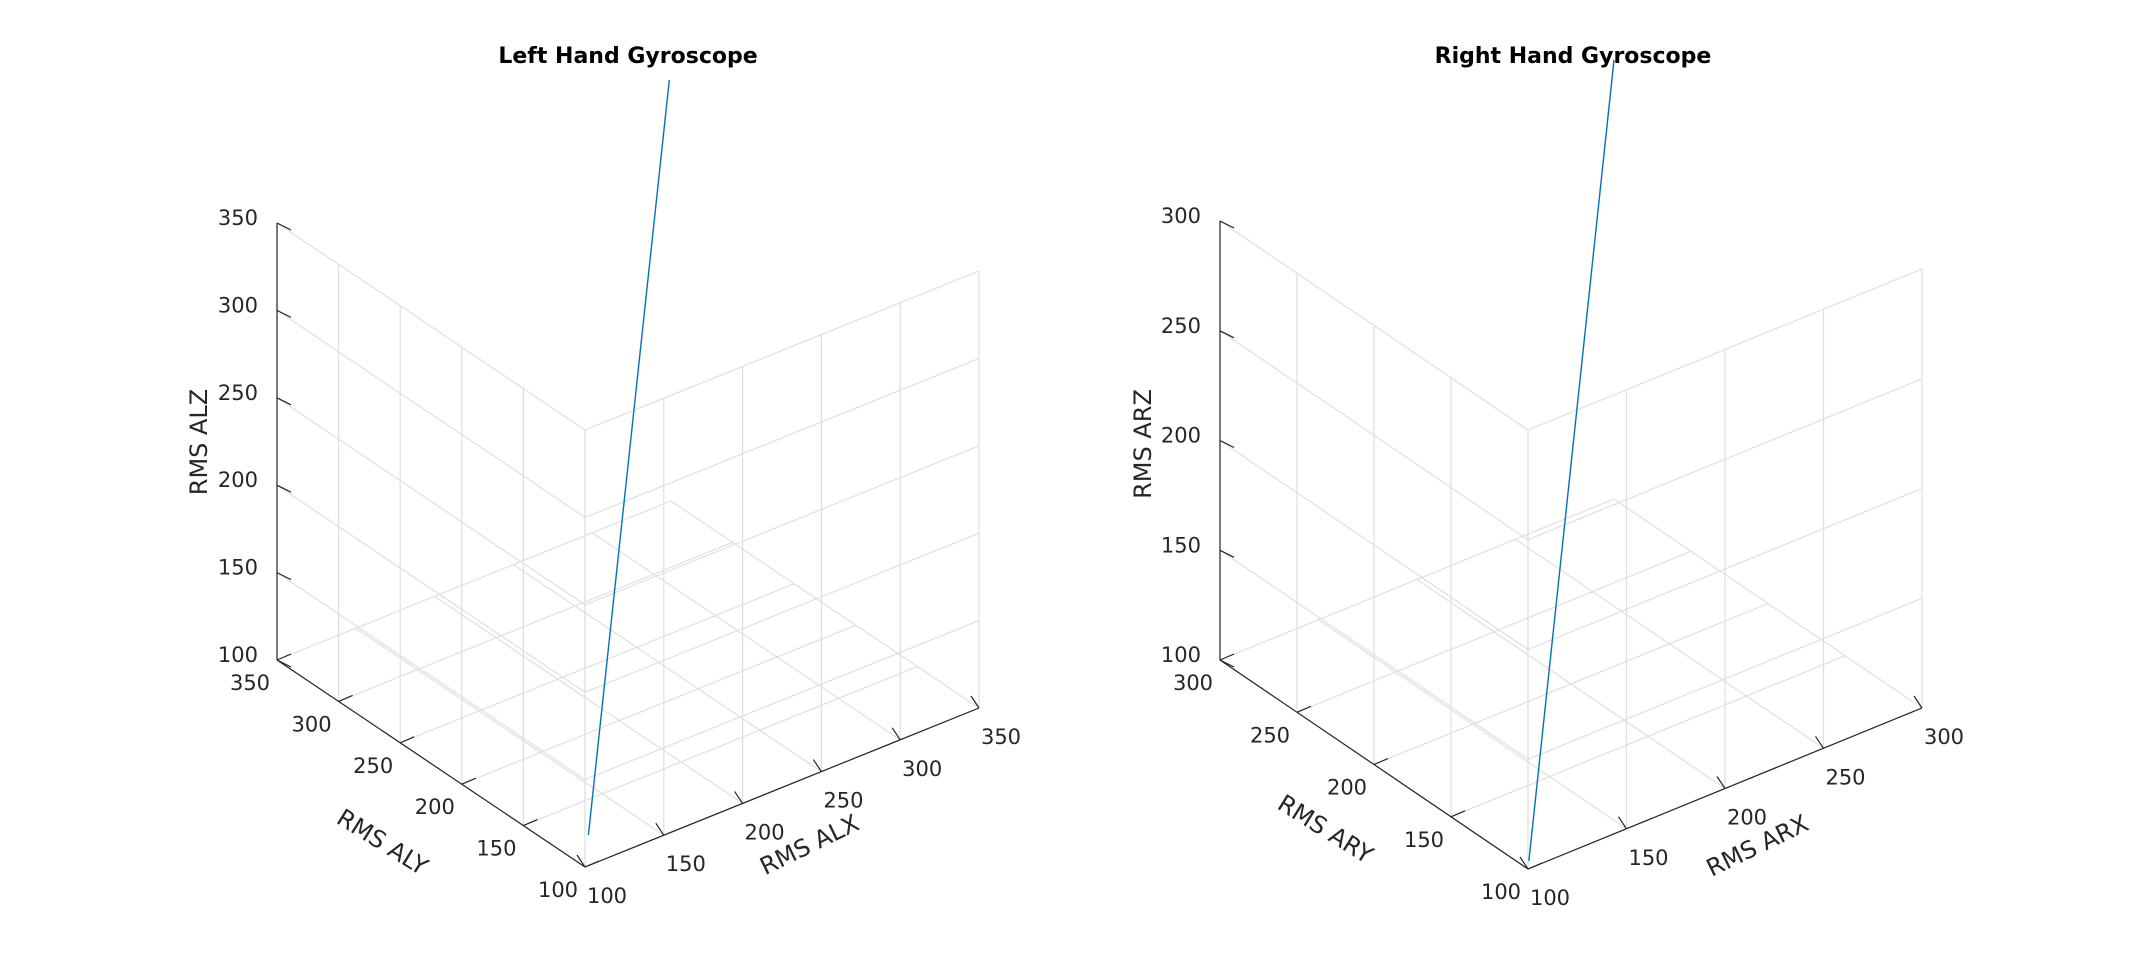 This screenshot has width=2134, height=962. What do you see at coordinates (1143, 444) in the screenshot?
I see `z-axis-label: RMS ARZ` at bounding box center [1143, 444].